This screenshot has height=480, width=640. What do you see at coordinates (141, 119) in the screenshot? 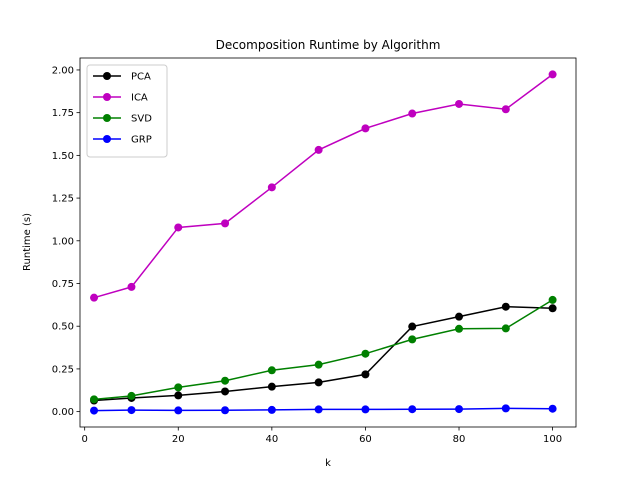
I see `legend-label: SVD` at bounding box center [141, 119].